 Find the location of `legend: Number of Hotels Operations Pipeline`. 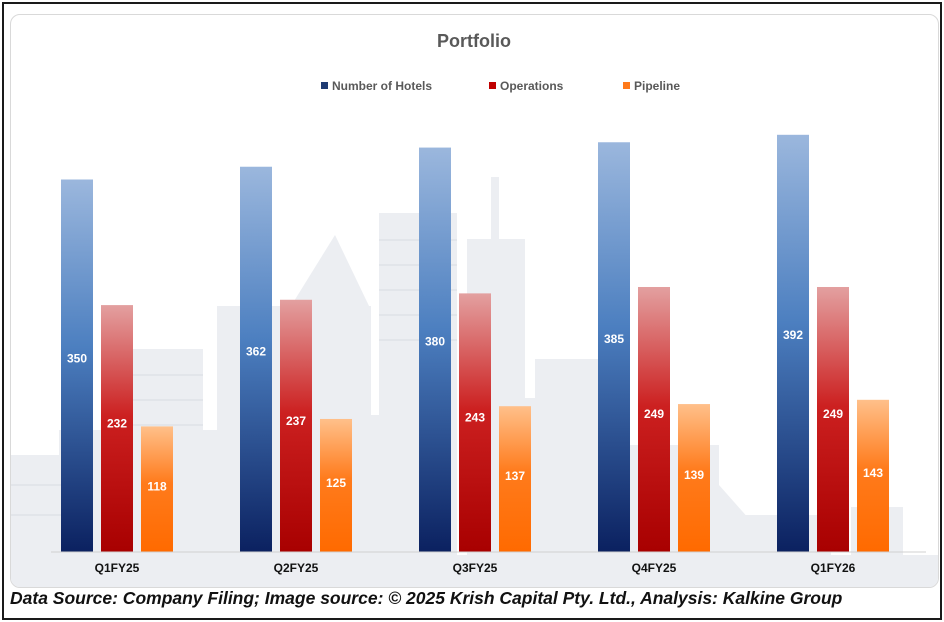

legend: Number of Hotels Operations Pipeline is located at coordinates (500, 86).